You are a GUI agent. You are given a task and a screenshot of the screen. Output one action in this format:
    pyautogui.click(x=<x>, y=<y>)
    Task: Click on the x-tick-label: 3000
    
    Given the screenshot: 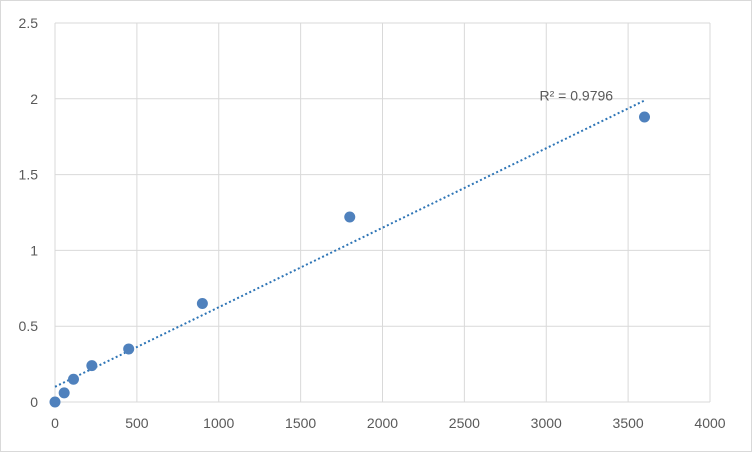 What is the action you would take?
    pyautogui.click(x=546, y=423)
    